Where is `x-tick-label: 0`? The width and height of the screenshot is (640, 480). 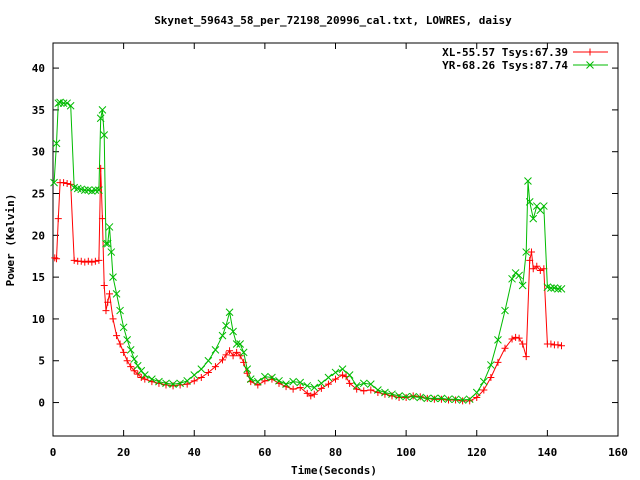
x-tick-label: 0 is located at coordinates (53, 452).